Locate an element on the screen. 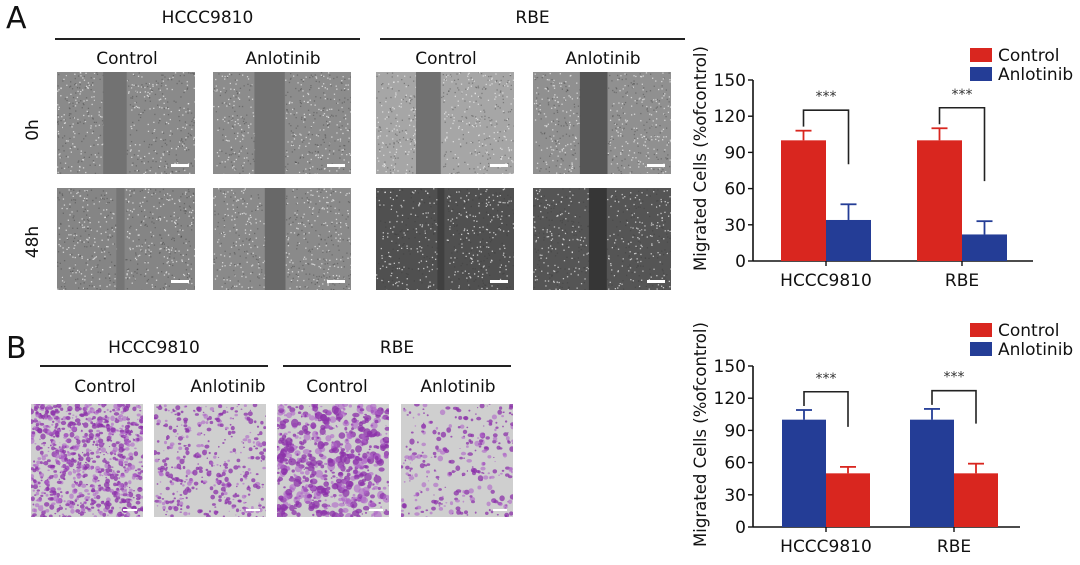 This screenshot has width=1080, height=565. panel-a-group-rule-hccc9810 is located at coordinates (207, 39).